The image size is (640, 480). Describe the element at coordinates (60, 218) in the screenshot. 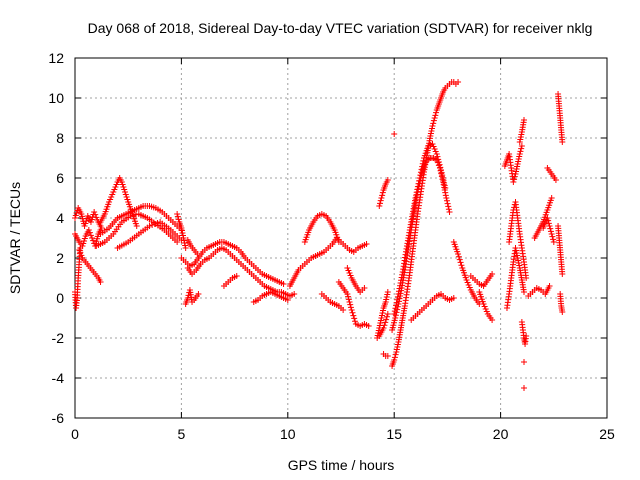

I see `y-tick-label: 4` at that location.